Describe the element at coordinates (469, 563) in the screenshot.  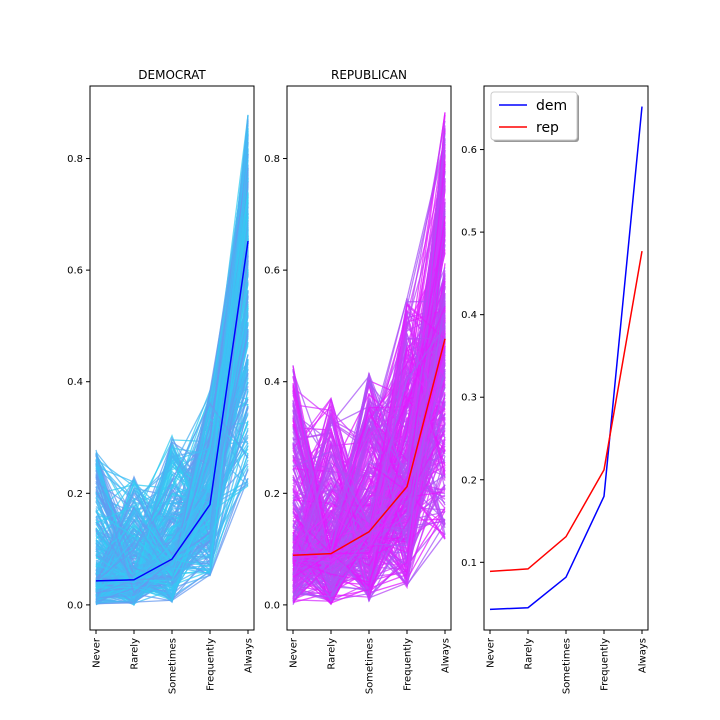
I see `y-tick-label: 0.1` at that location.